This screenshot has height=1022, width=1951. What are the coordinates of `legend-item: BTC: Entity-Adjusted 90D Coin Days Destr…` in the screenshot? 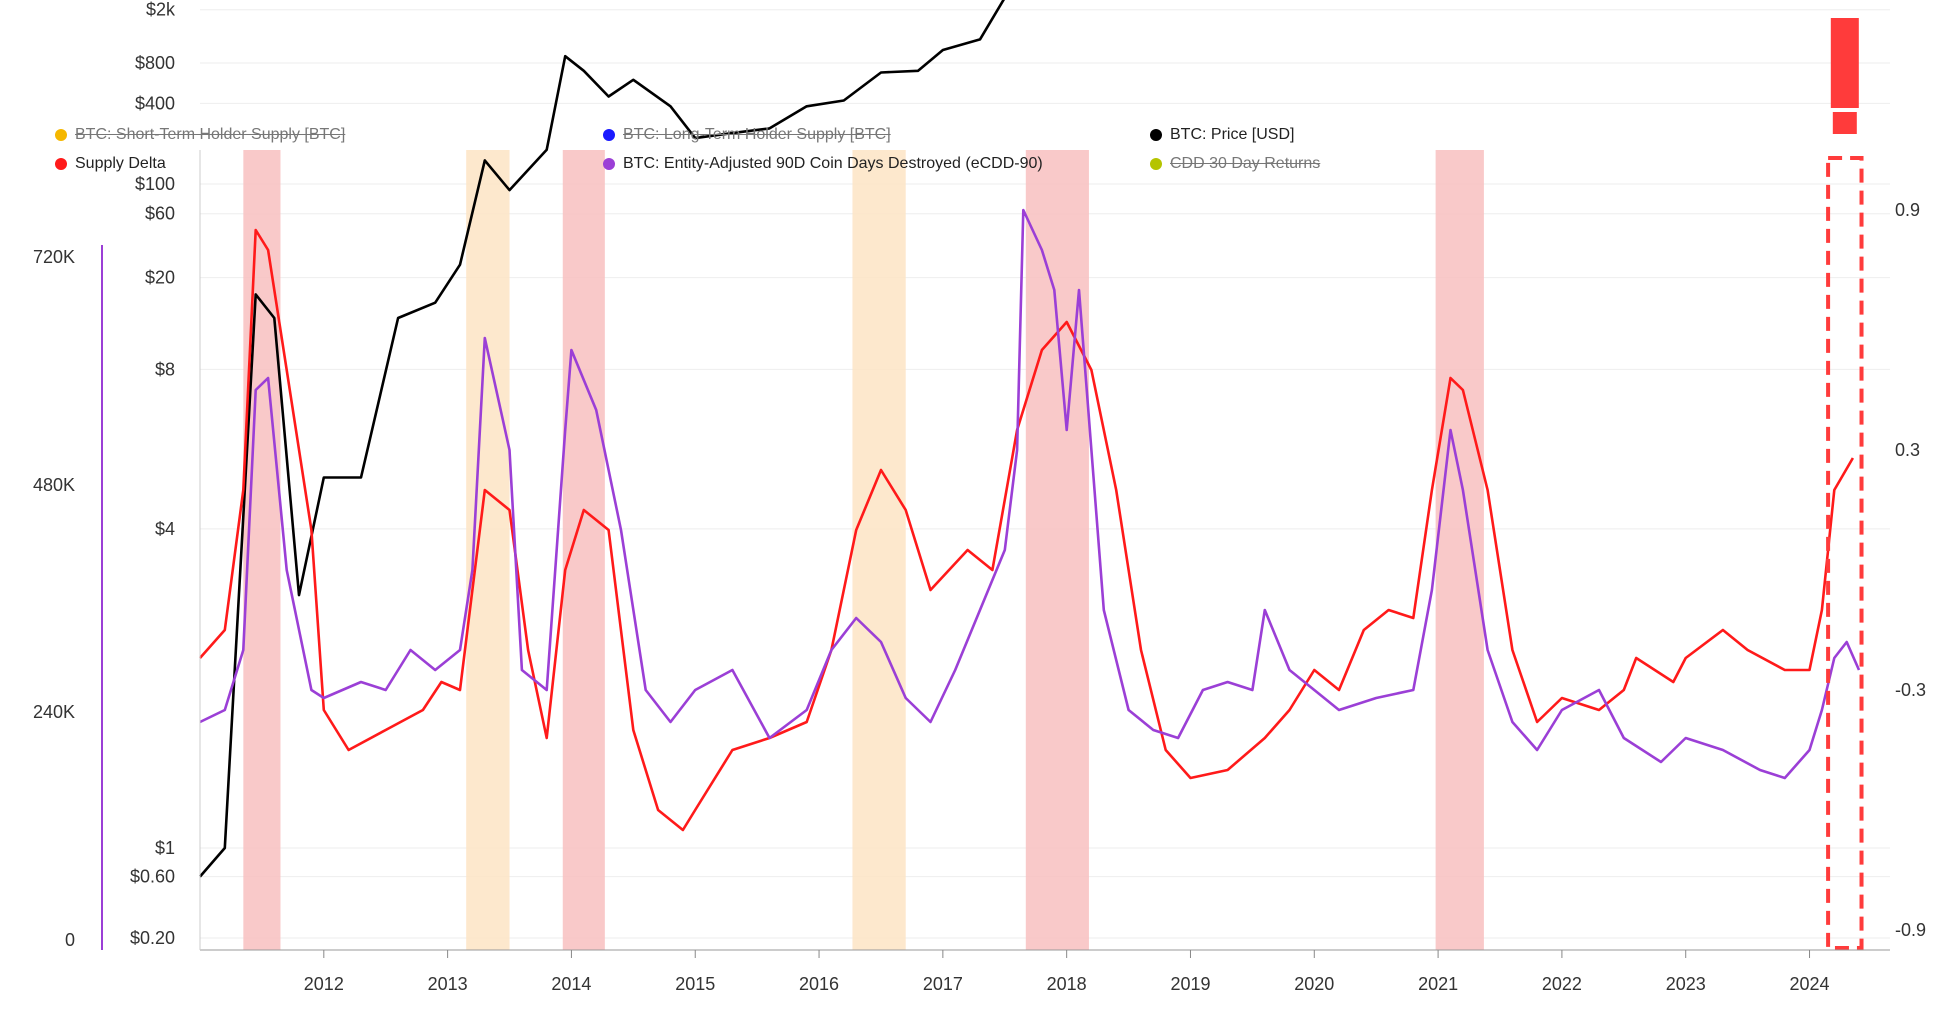 It's located at (823, 164).